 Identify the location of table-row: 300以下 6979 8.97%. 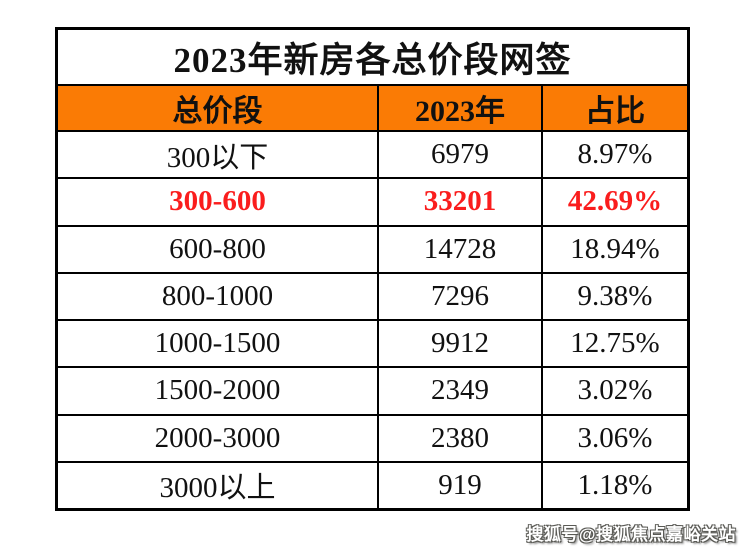
(372, 156).